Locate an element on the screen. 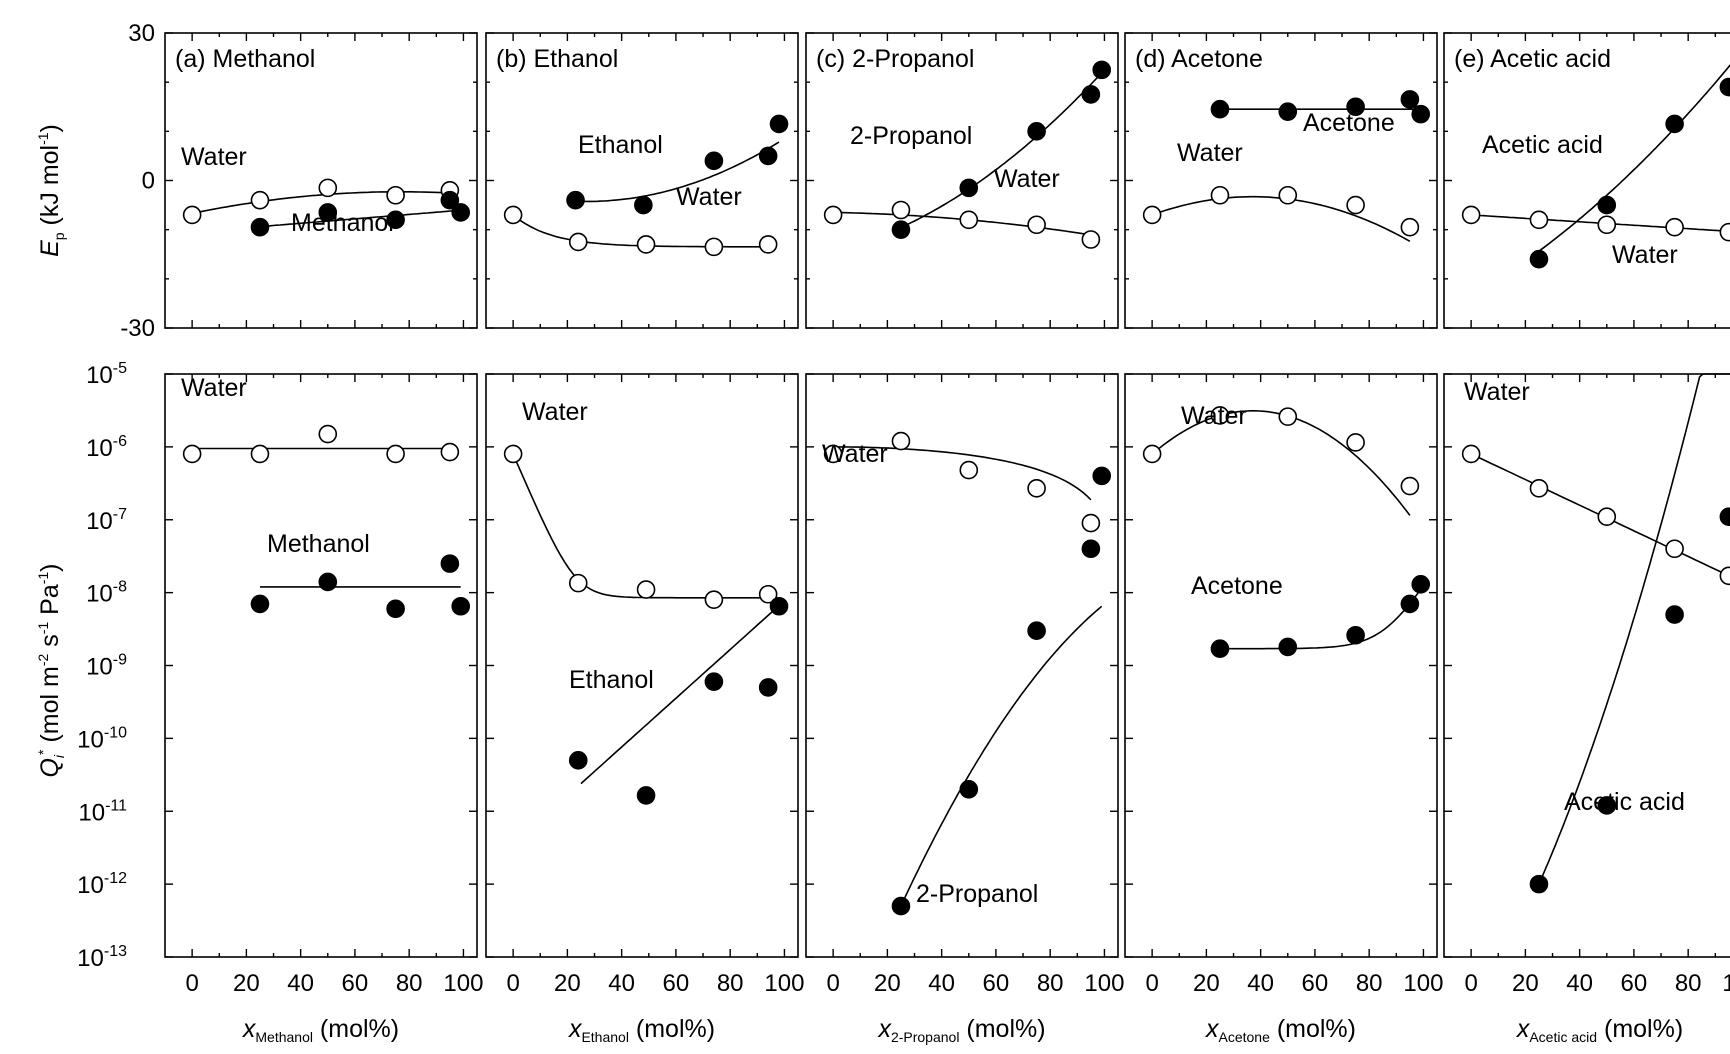 The image size is (1730, 1054). panel-frame-bottom is located at coordinates (1281, 665).